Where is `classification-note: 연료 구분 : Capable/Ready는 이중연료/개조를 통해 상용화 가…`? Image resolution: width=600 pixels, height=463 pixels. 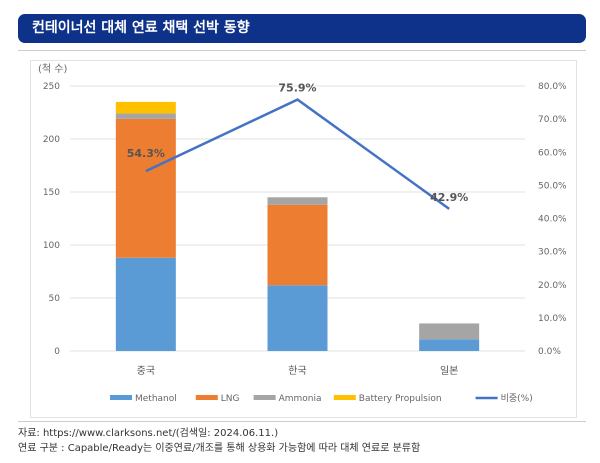
classification-note: 연료 구분 : Capable/Ready는 이중연료/개조를 통해 상용화 가… is located at coordinates (219, 448).